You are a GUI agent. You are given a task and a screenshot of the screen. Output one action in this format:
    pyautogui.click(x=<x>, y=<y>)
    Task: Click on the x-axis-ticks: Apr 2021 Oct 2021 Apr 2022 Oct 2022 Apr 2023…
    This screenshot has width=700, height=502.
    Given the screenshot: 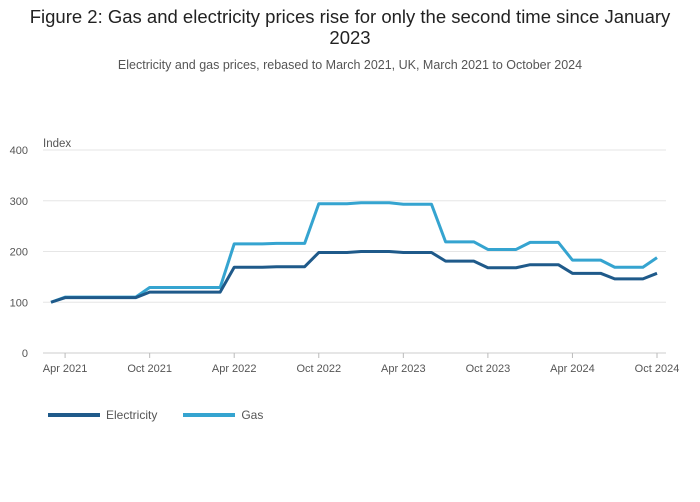 What is the action you would take?
    pyautogui.click(x=361, y=364)
    